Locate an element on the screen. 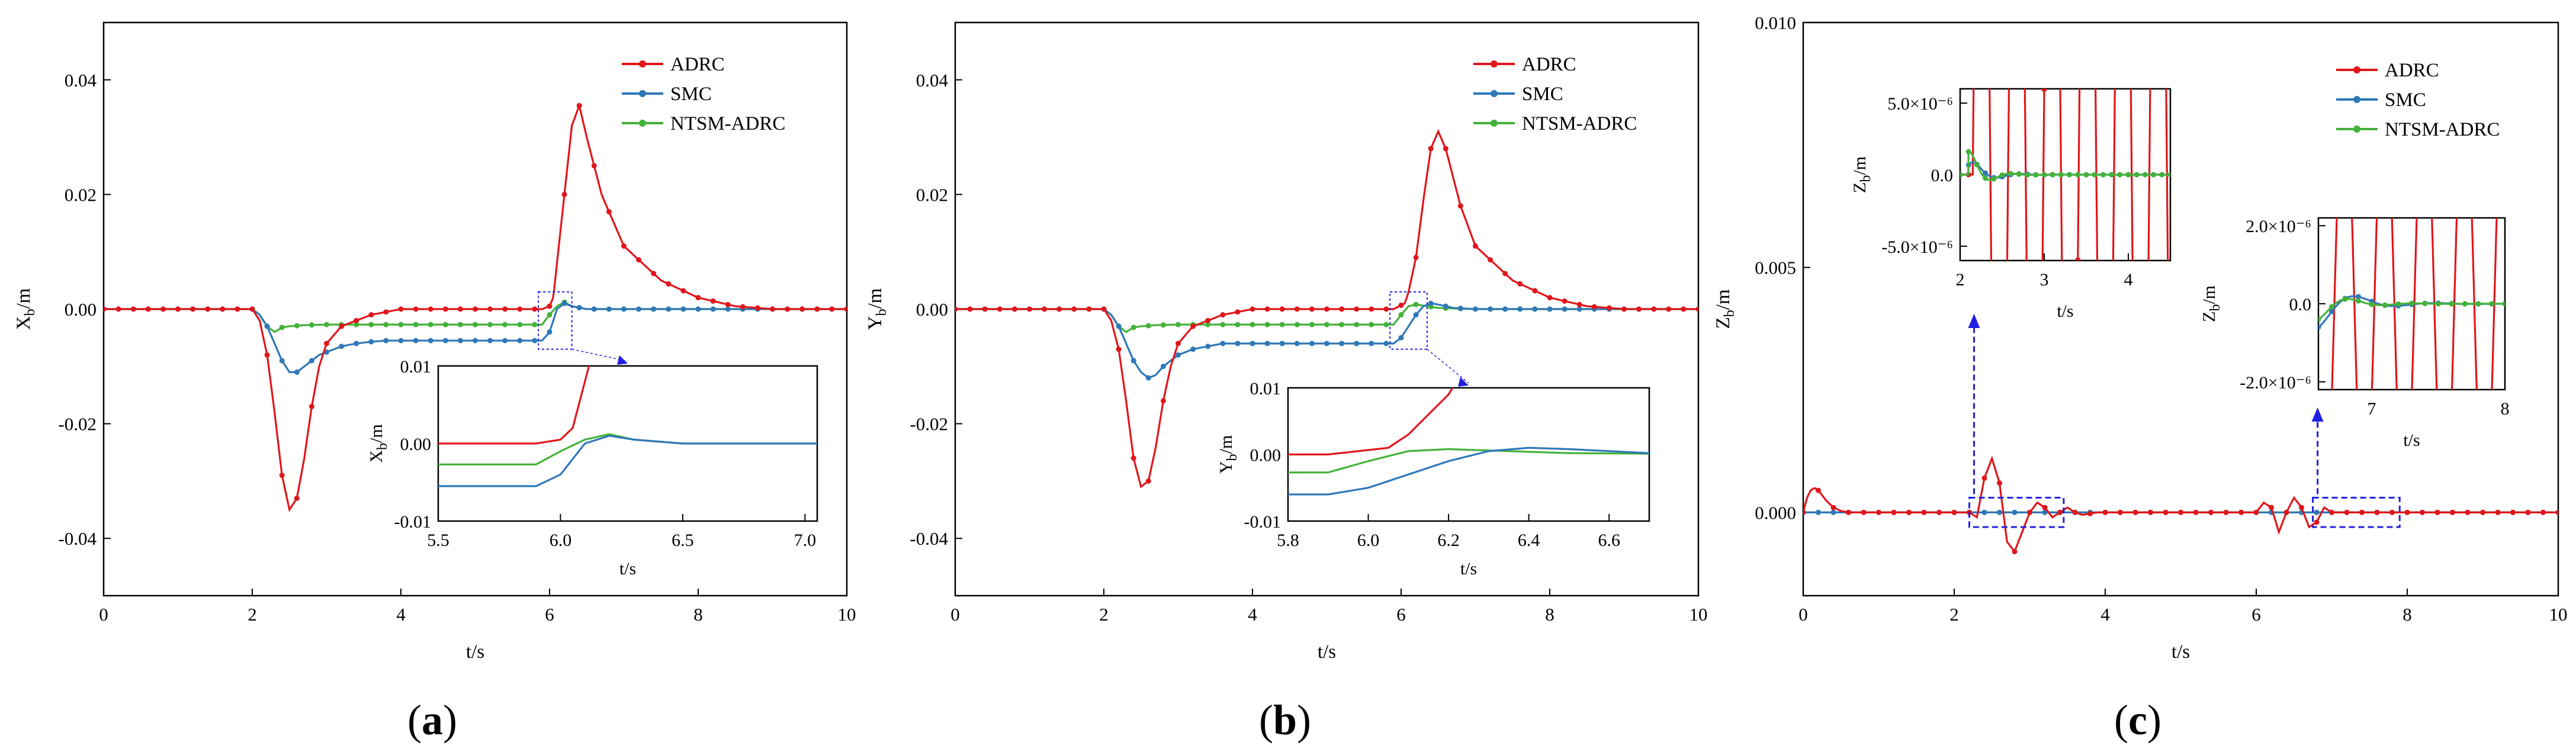 The width and height of the screenshot is (2576, 752). main-a-ytick-label: 0.02 is located at coordinates (81, 194).